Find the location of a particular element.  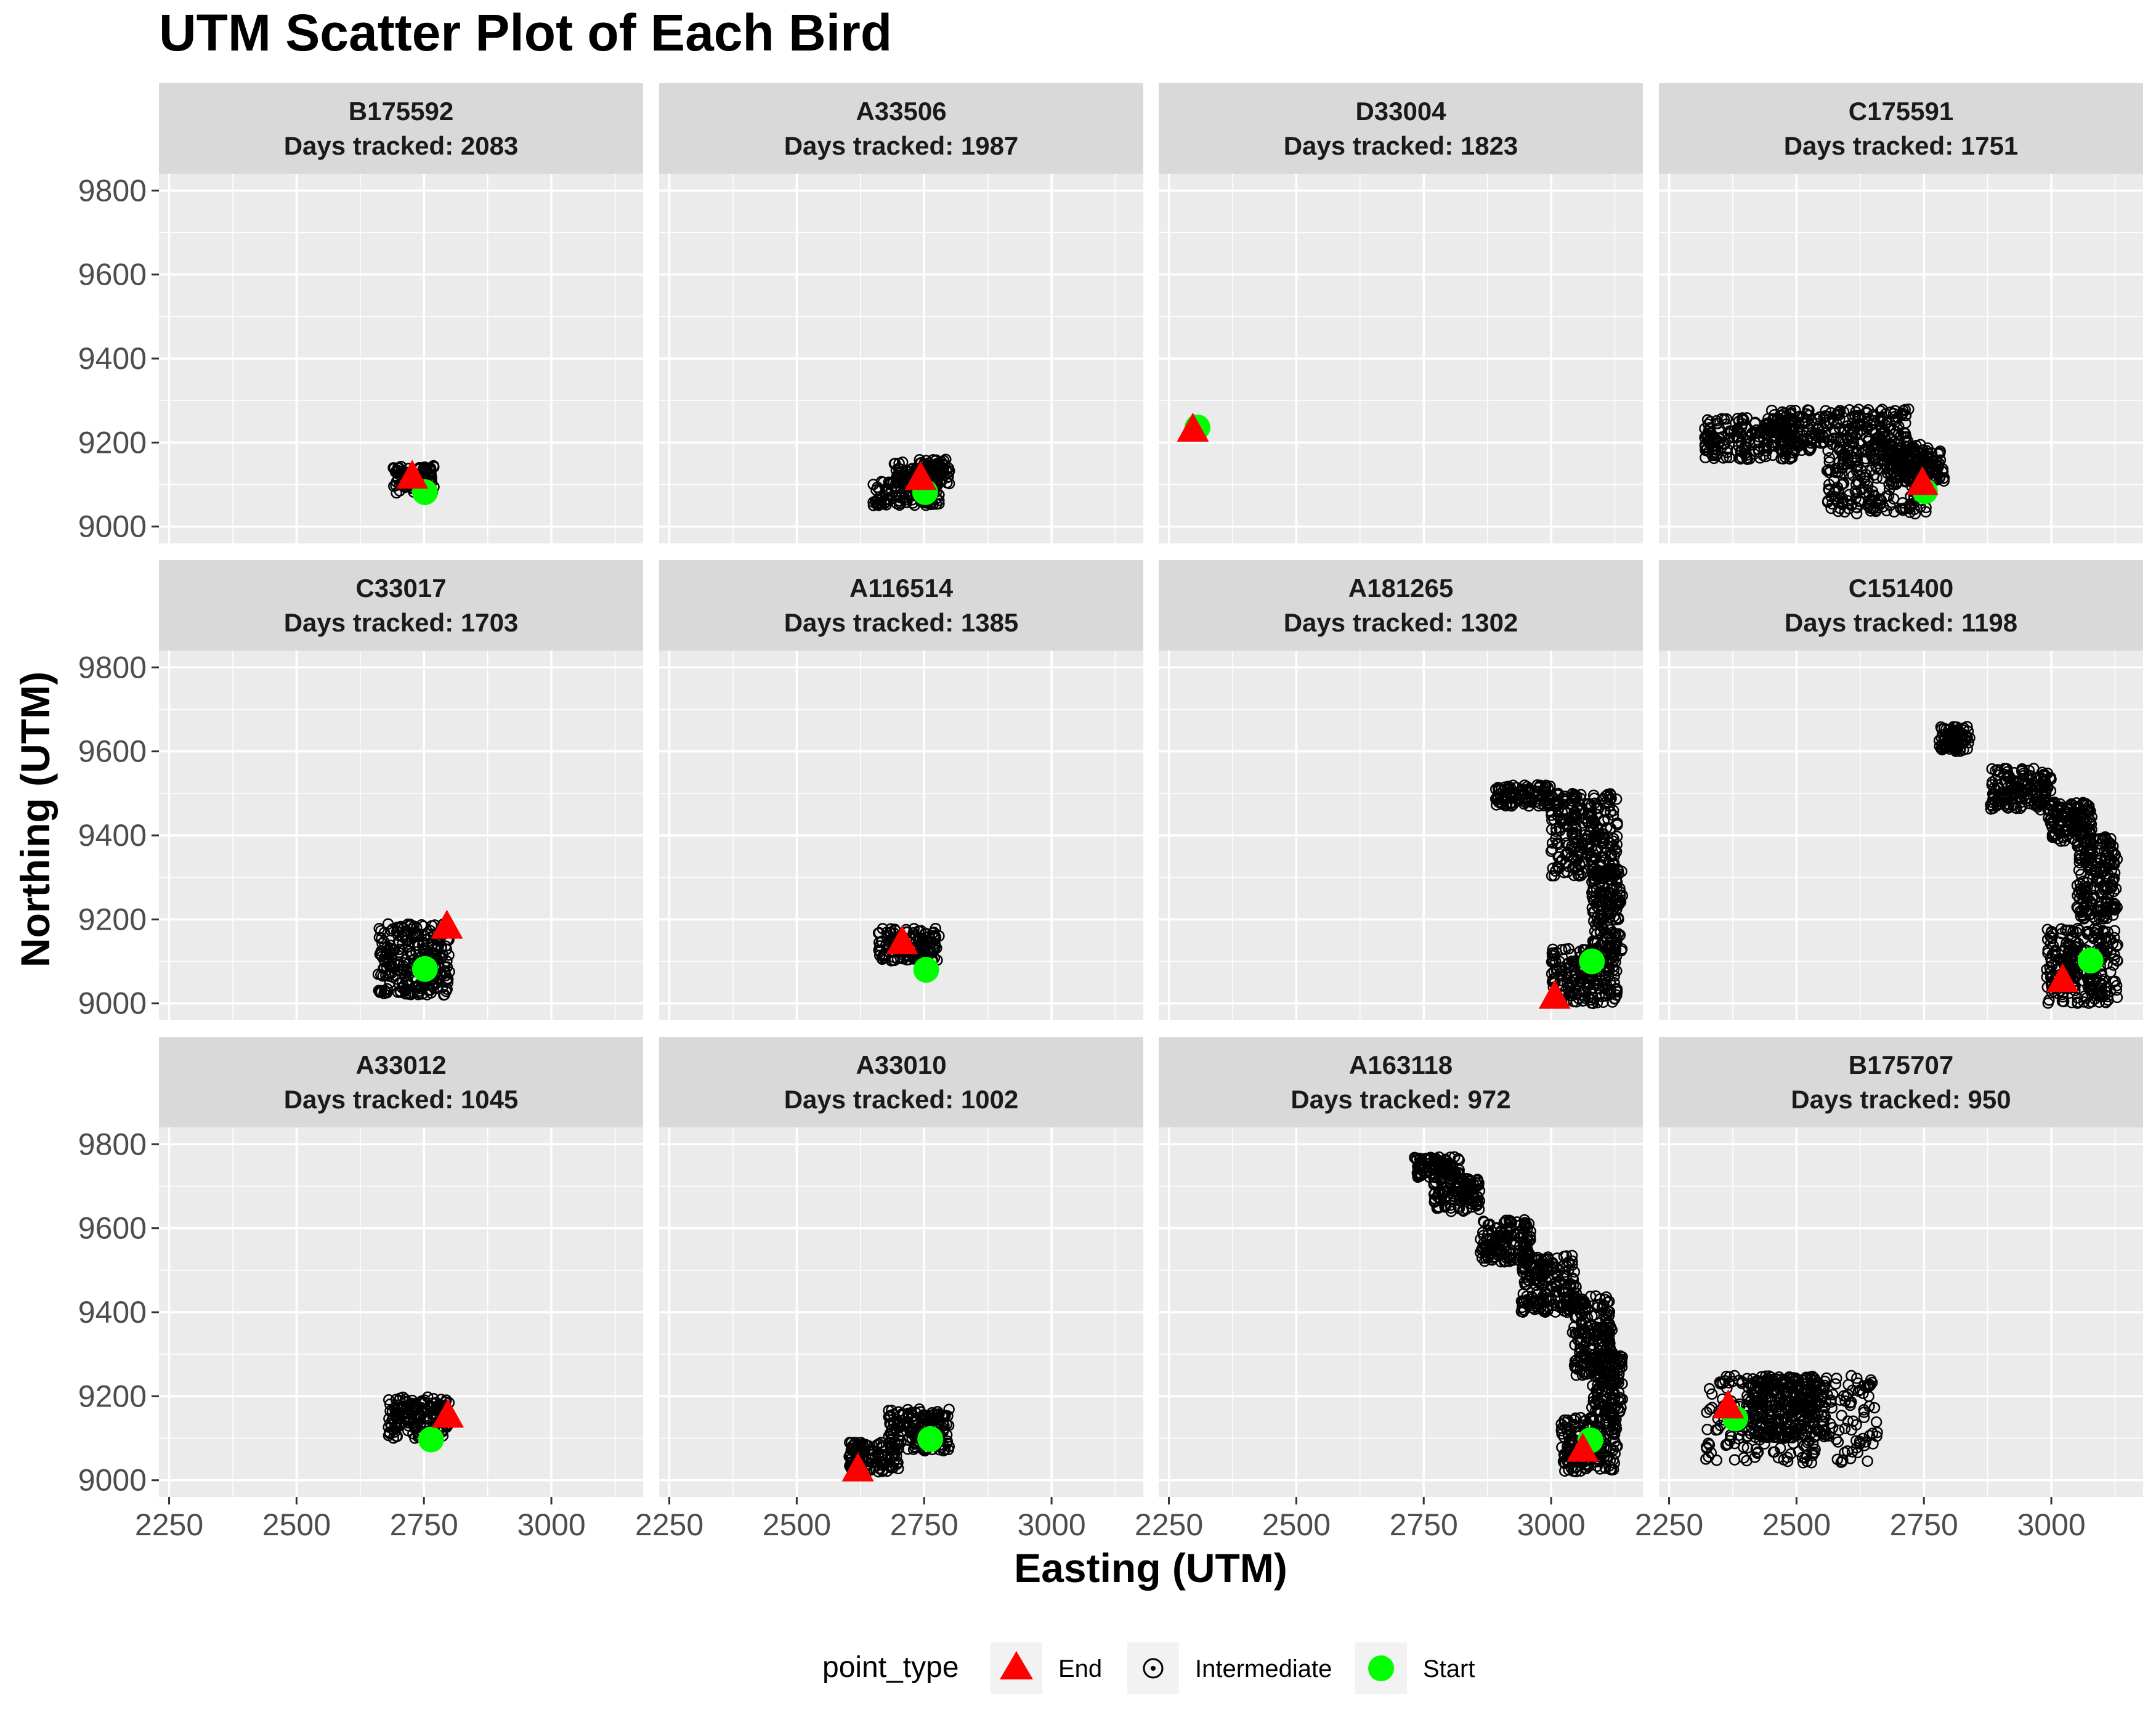

facet-bird-id: A33012 is located at coordinates (400, 1064).